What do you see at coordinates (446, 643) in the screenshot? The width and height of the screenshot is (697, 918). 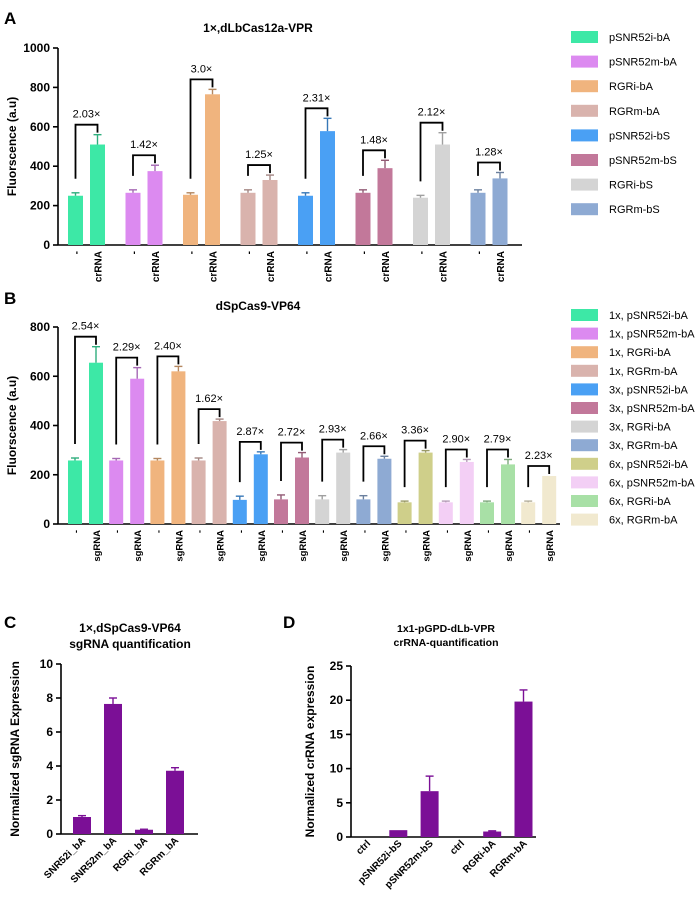 I see `panel-d-title-line2: crRNA-quantification` at bounding box center [446, 643].